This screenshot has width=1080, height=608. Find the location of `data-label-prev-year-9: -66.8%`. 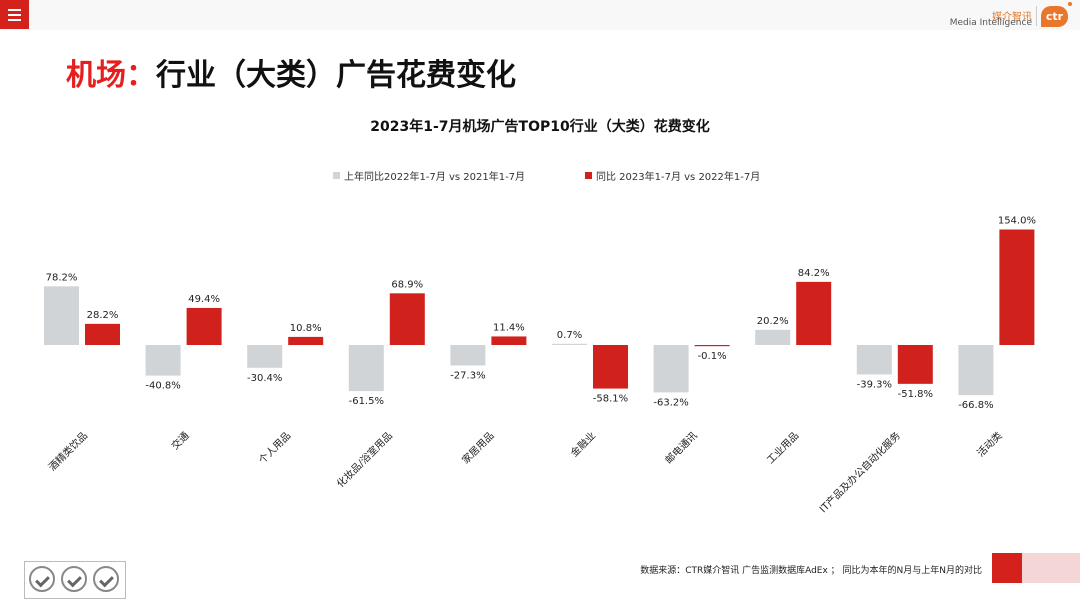

data-label-prev-year-9: -66.8% is located at coordinates (975, 405).